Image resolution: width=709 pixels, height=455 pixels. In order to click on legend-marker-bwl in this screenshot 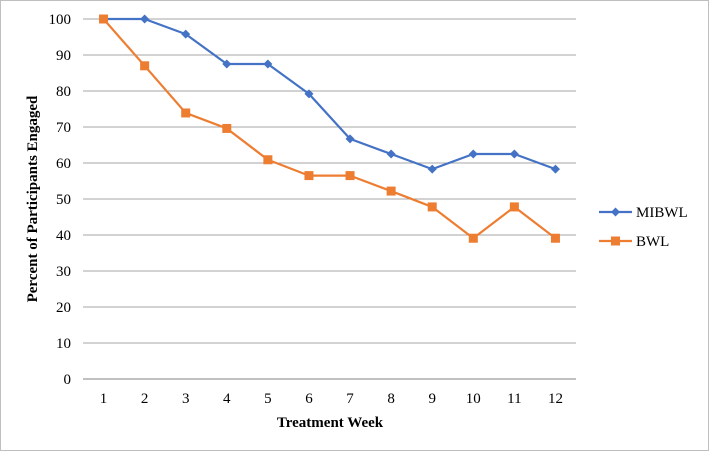, I will do `click(615, 241)`.